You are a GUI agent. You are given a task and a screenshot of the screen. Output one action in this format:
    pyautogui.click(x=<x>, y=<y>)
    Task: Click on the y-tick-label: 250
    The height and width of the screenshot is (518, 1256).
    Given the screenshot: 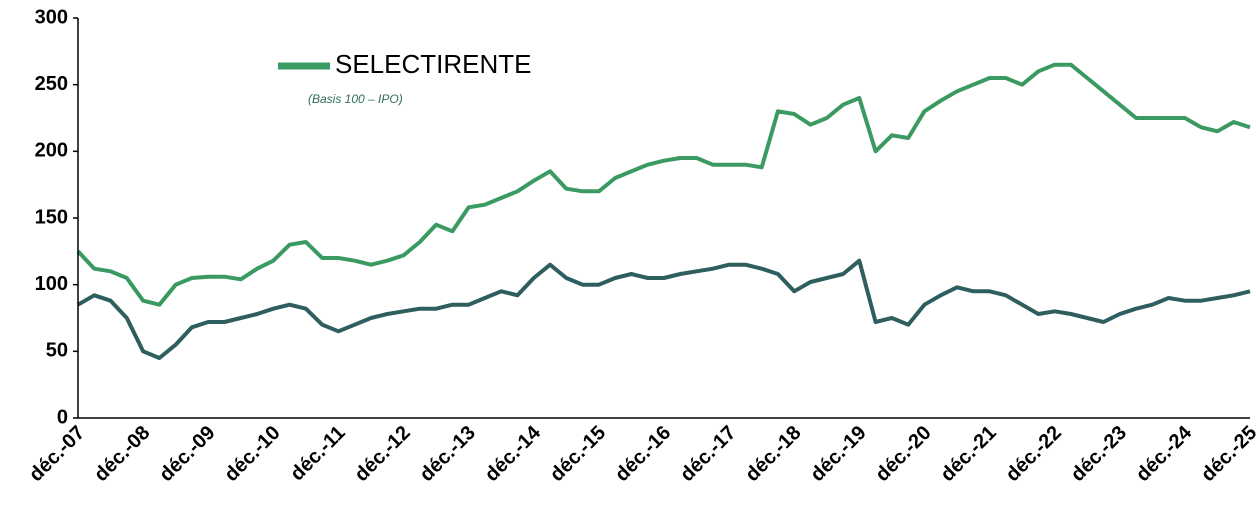 What is the action you would take?
    pyautogui.click(x=51, y=84)
    